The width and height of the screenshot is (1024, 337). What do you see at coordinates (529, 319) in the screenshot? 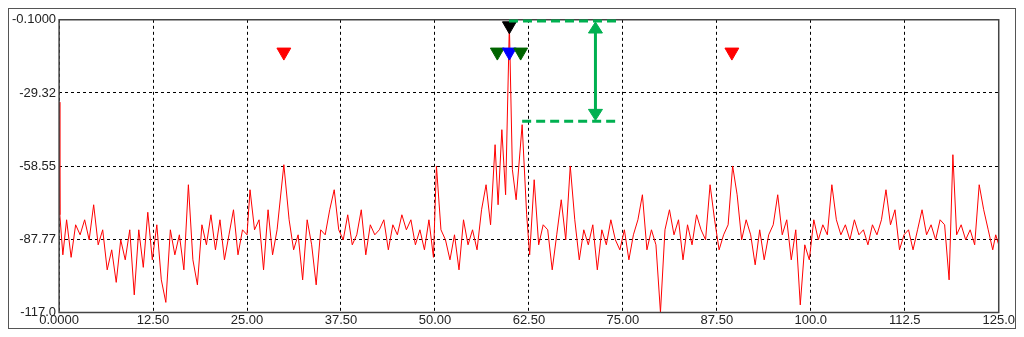
I see `x-tick-label: 62.50` at bounding box center [529, 319].